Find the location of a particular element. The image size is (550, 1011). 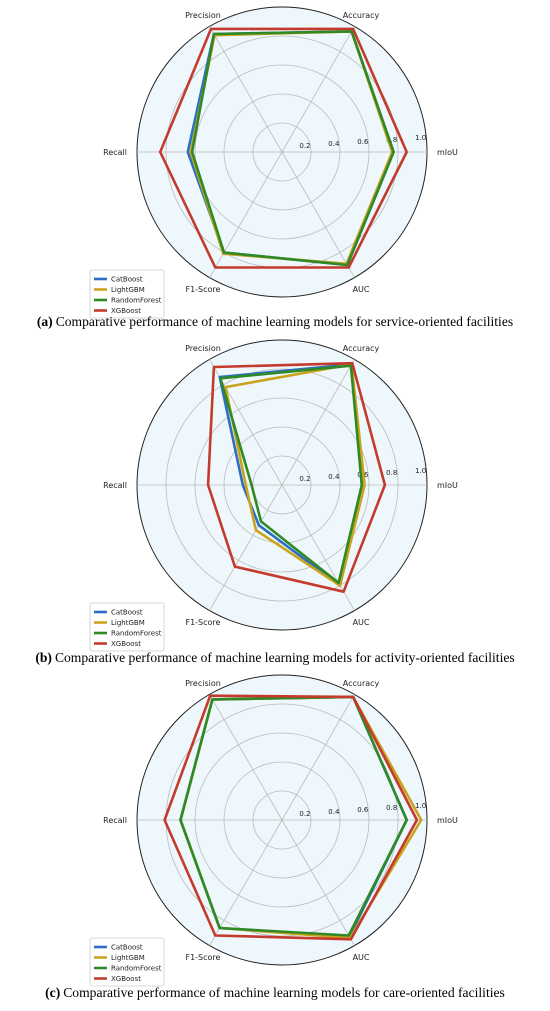

caption-label: (a) is located at coordinates (45, 322).